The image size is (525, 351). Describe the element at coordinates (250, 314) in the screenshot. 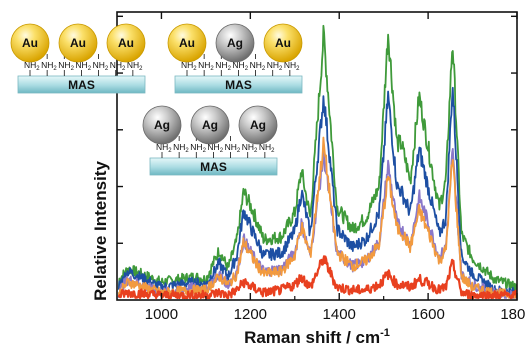

I see `x-tick-label-1200: 1200` at that location.